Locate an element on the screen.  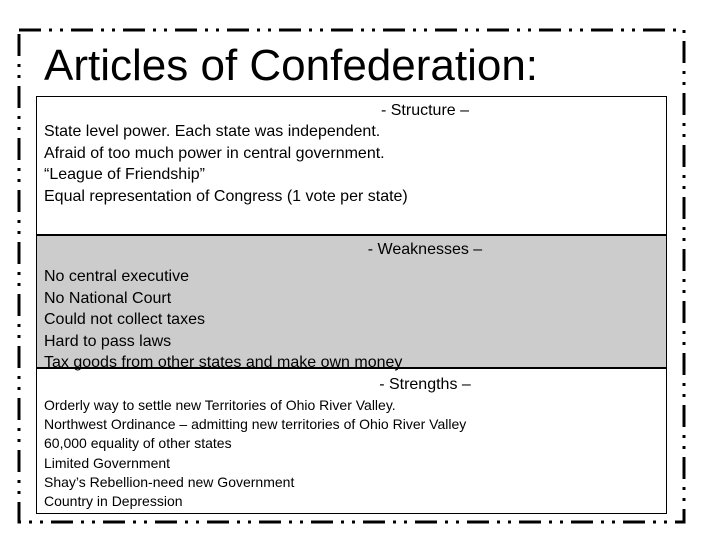
list-item: Limited Government is located at coordinates (107, 462).